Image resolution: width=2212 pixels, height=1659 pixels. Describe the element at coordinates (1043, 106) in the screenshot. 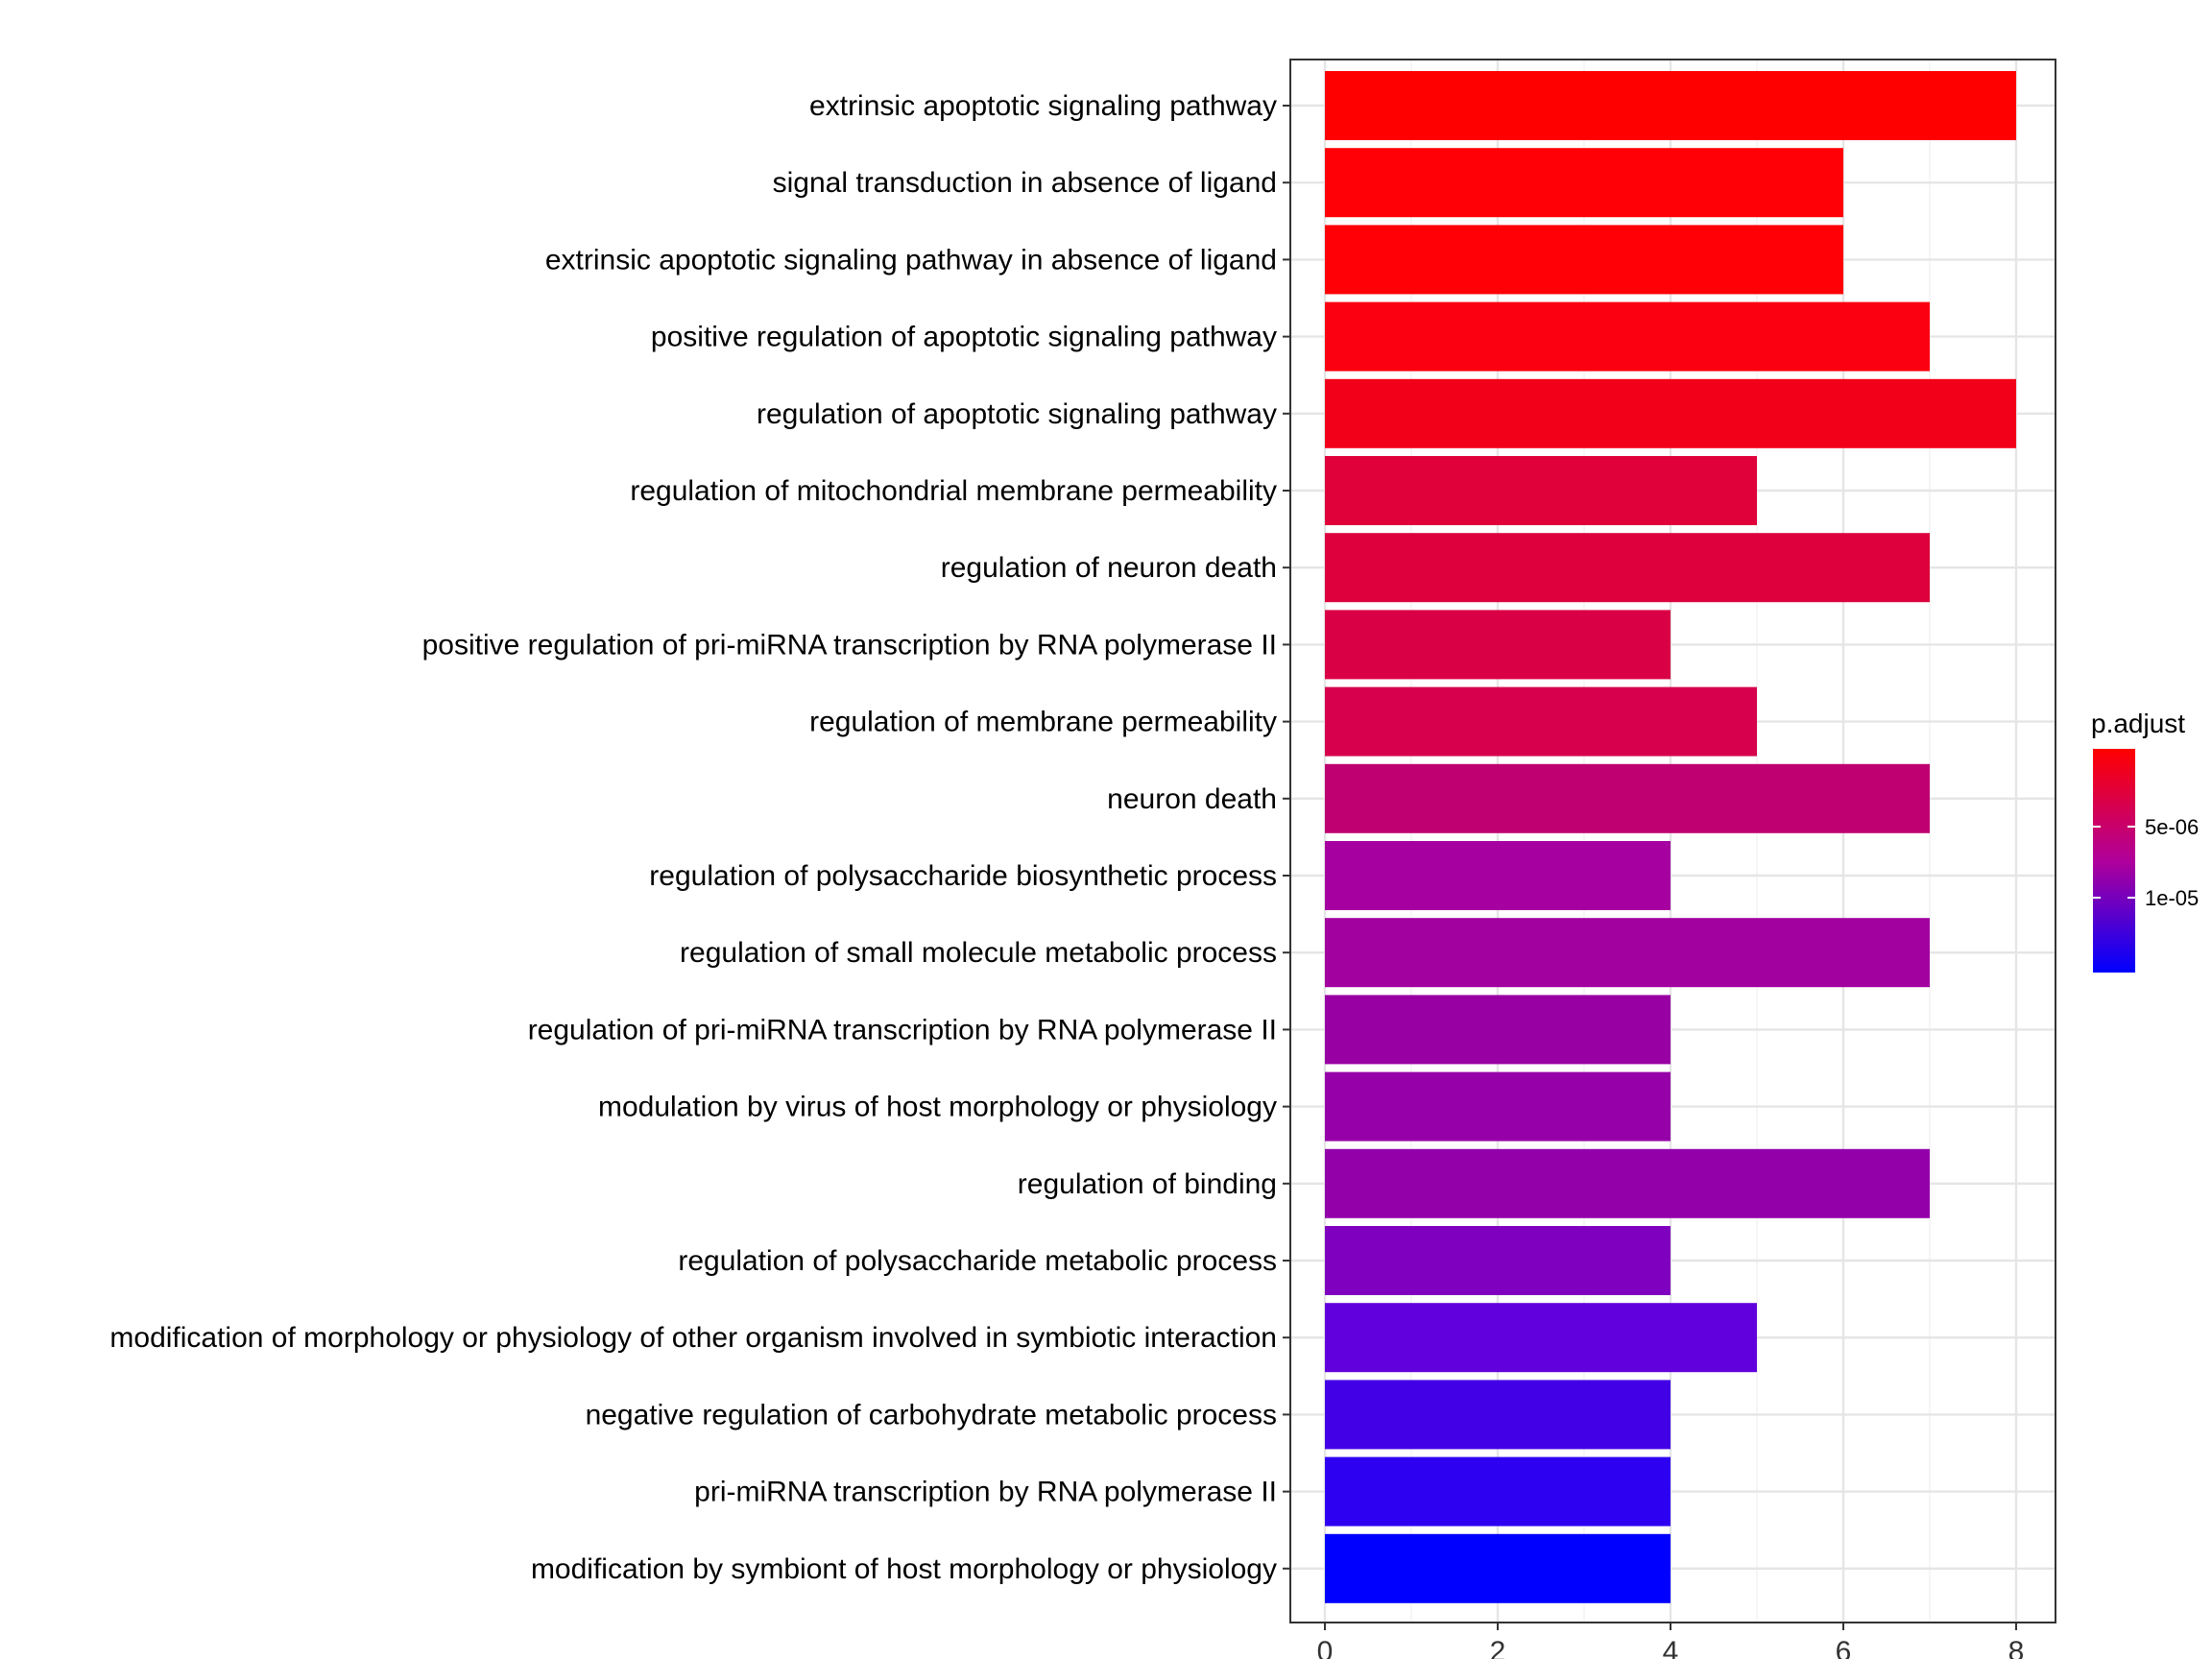

I see `category-label: extrinsic apoptotic signaling pathway` at that location.